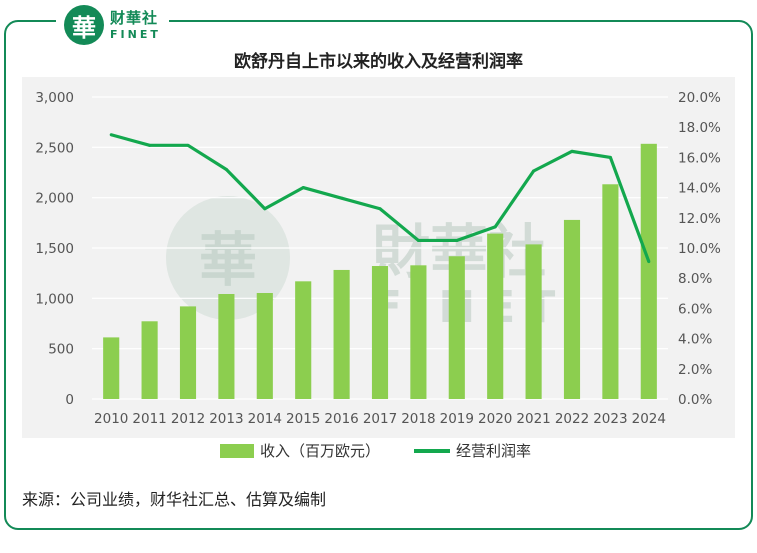  What do you see at coordinates (342, 198) in the screenshot?
I see `margin-point-2016` at bounding box center [342, 198].